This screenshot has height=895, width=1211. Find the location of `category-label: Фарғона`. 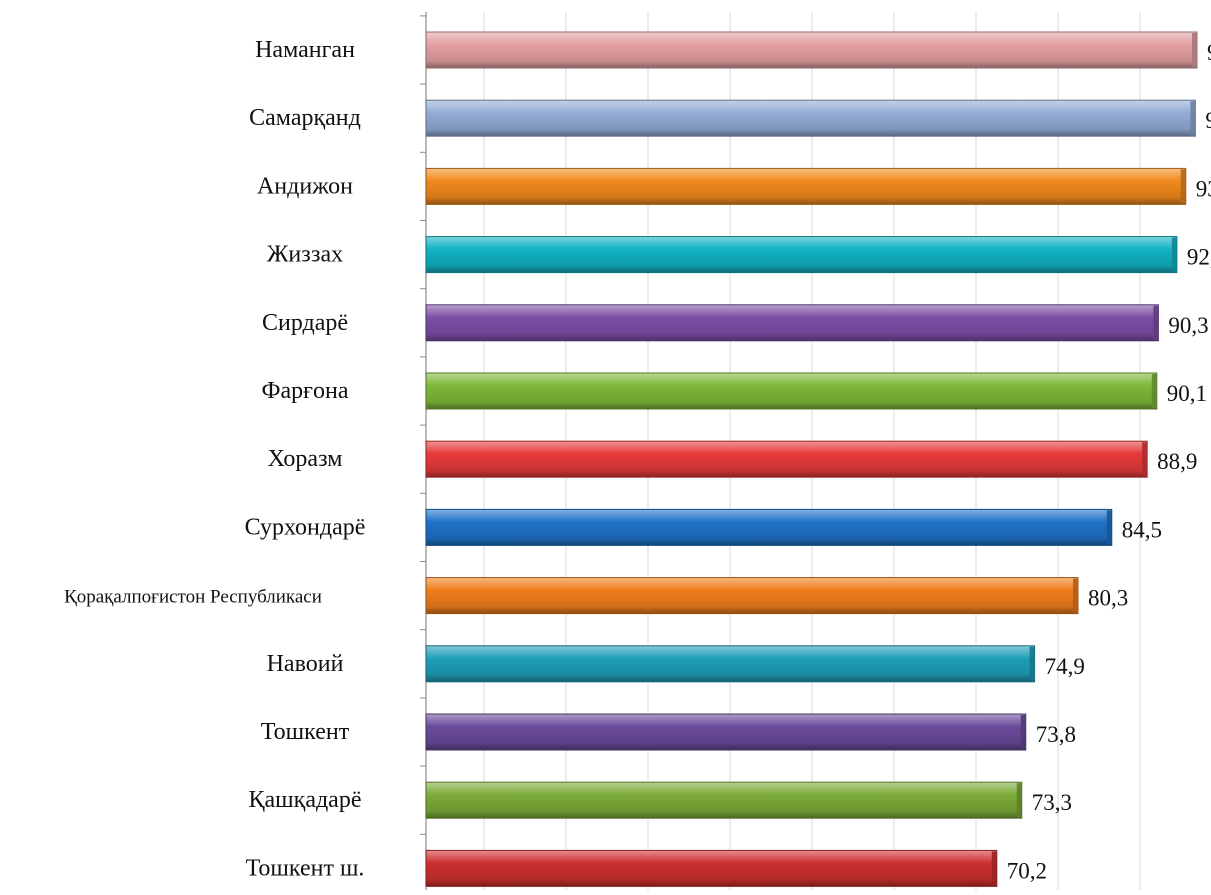

category-label: Фарғона is located at coordinates (305, 391).